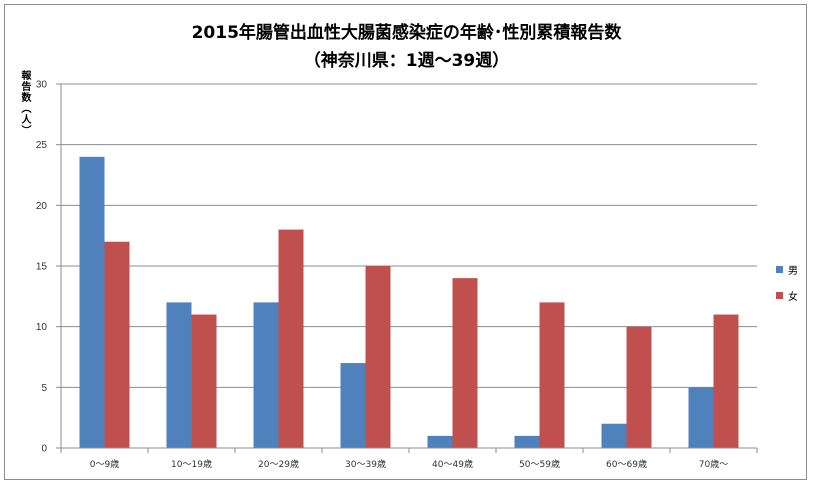  What do you see at coordinates (539, 464) in the screenshot?
I see `x-tick-label: 50～59歳` at bounding box center [539, 464].